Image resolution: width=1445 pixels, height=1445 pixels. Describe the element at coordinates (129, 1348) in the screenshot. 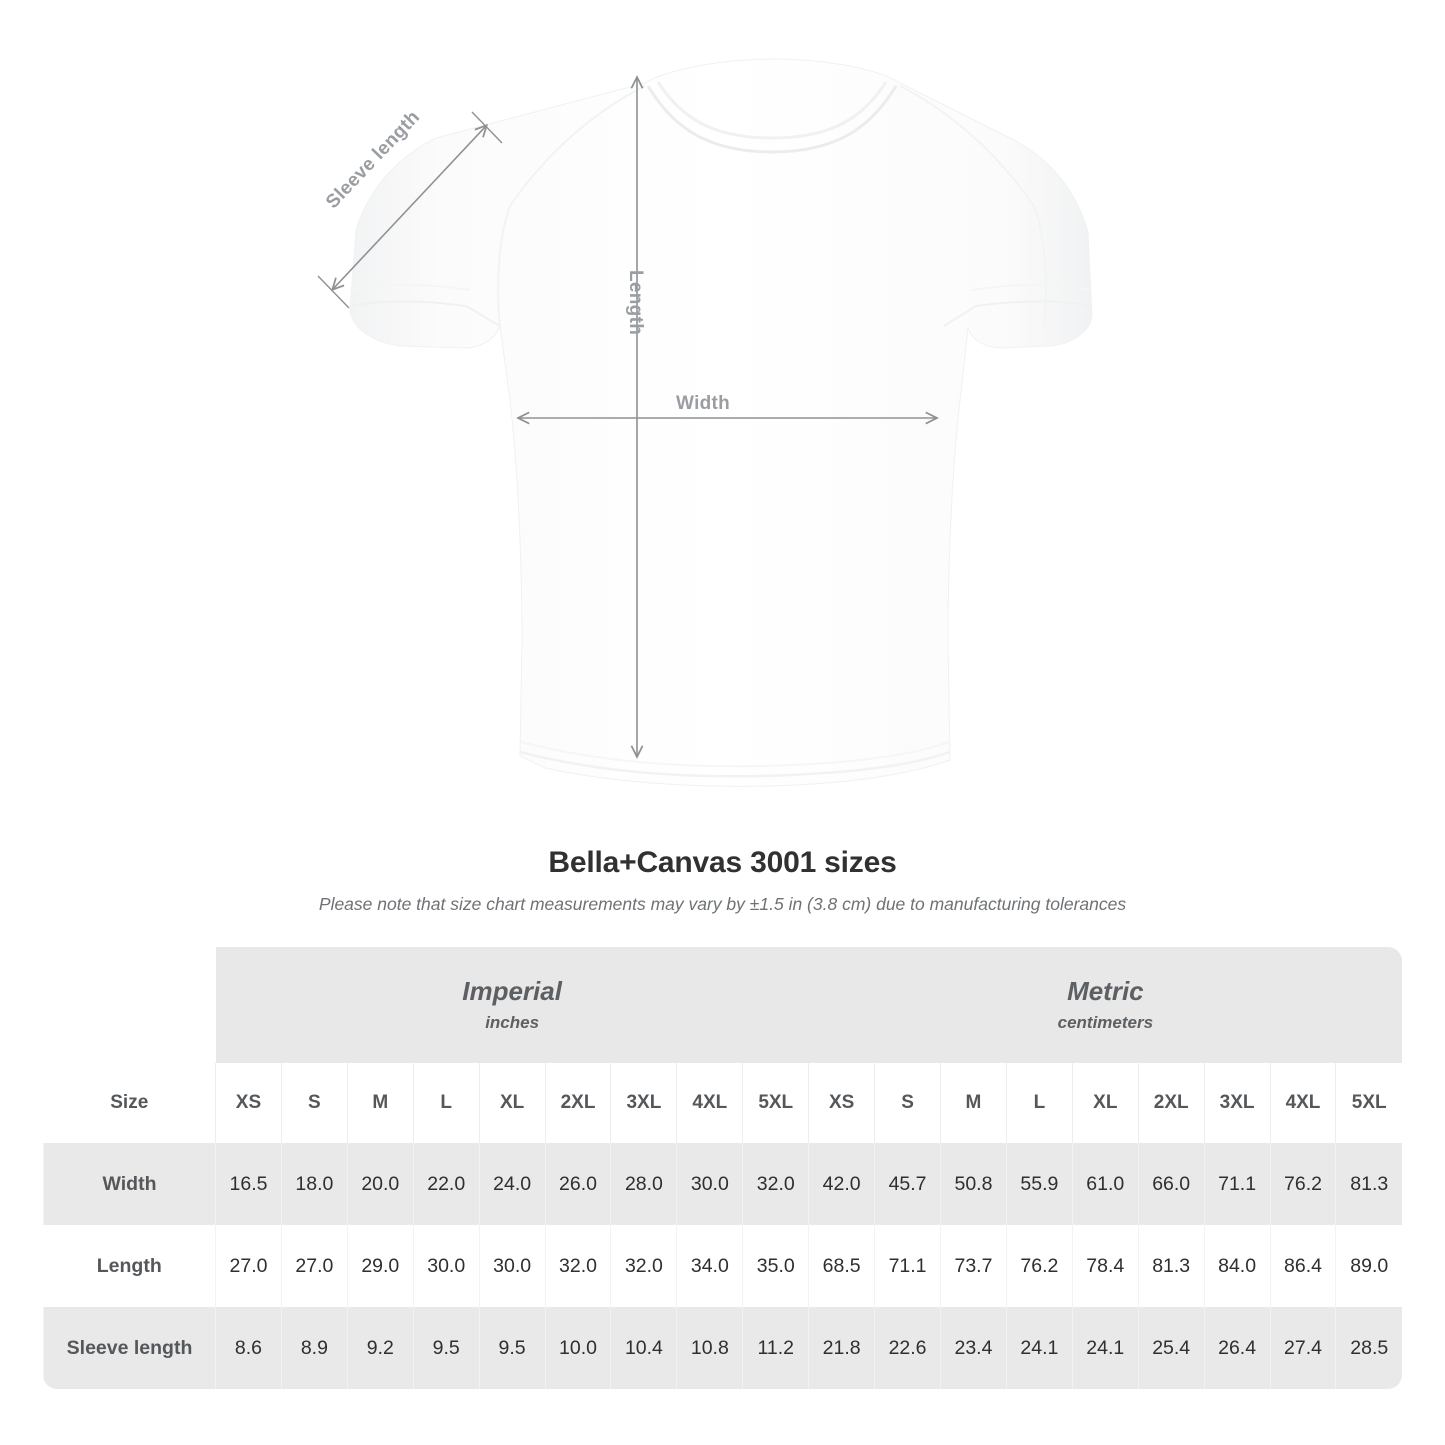

I see `measurement-row-label: Sleeve length` at that location.